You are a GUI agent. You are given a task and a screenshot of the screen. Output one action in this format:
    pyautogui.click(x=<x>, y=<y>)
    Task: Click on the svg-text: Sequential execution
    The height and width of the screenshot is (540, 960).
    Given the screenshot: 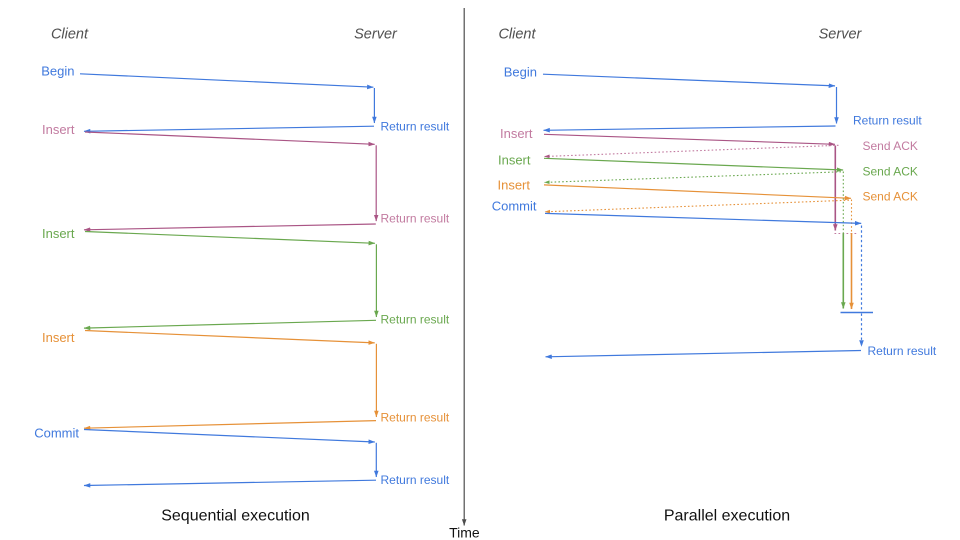 What is the action you would take?
    pyautogui.click(x=235, y=516)
    